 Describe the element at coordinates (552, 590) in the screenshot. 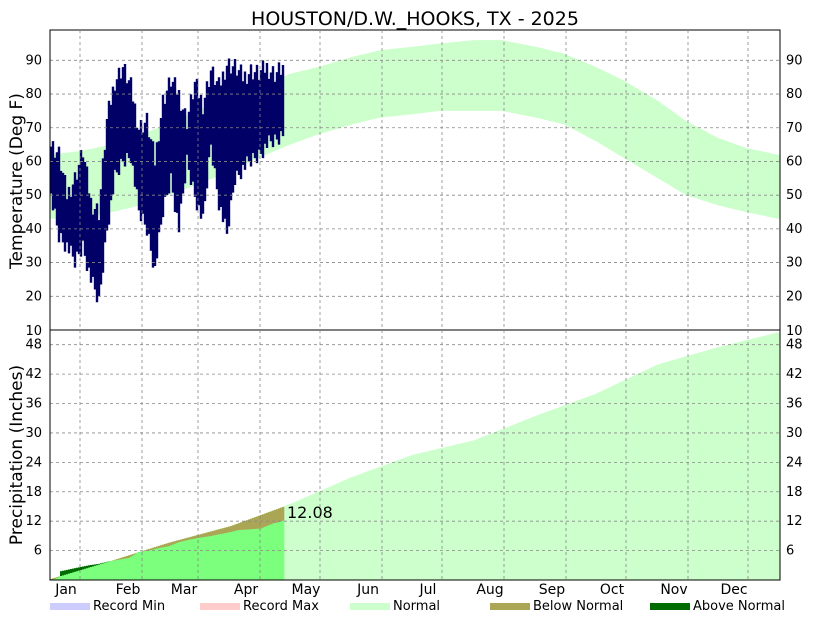

I see `month-label: Sep` at that location.